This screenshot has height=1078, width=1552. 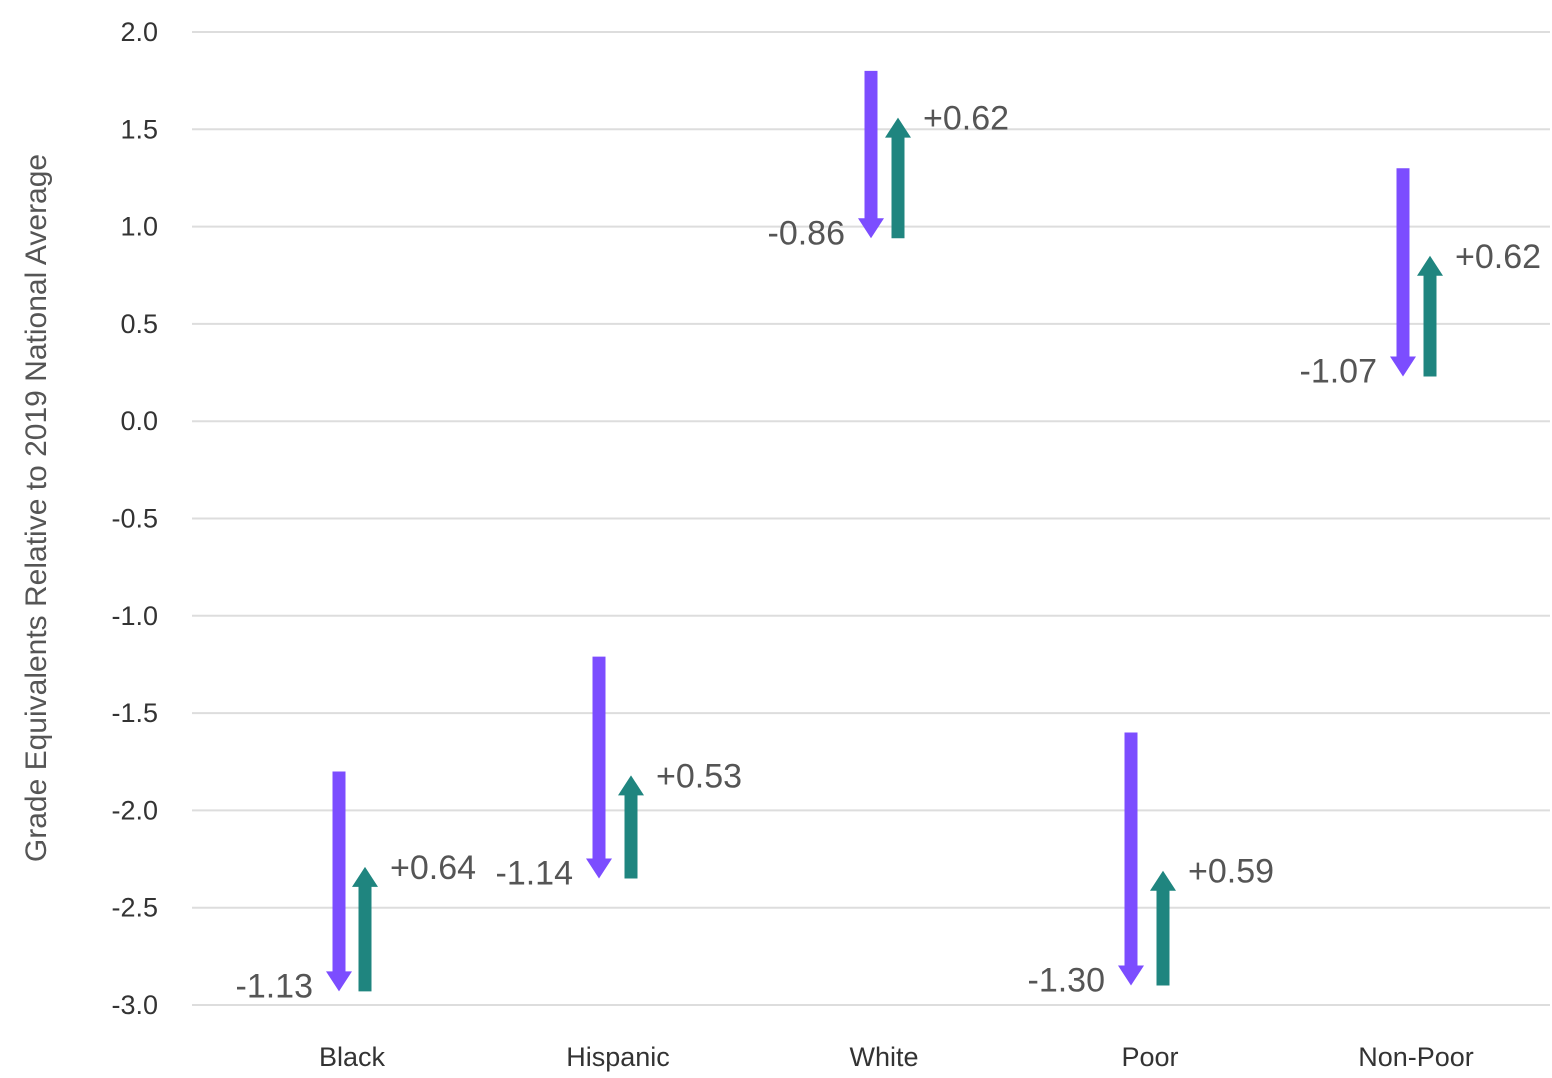 What do you see at coordinates (139, 129) in the screenshot?
I see `y-tick-label: 1.5` at bounding box center [139, 129].